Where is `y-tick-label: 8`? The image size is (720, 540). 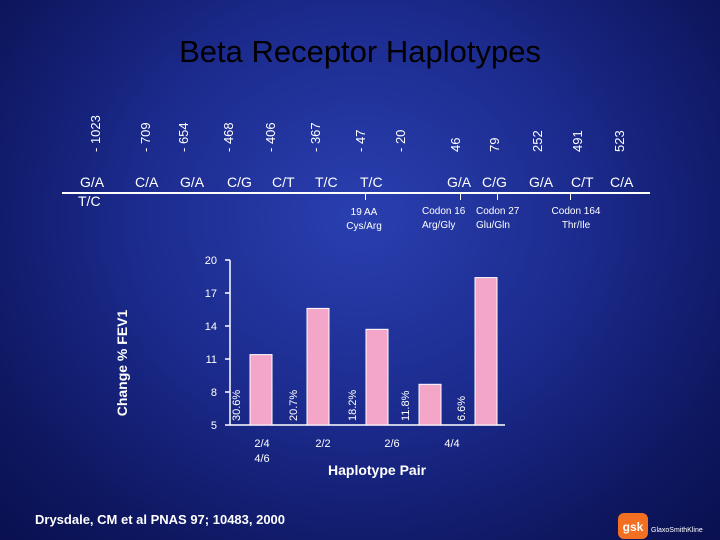 y-tick-label: 8 is located at coordinates (214, 393).